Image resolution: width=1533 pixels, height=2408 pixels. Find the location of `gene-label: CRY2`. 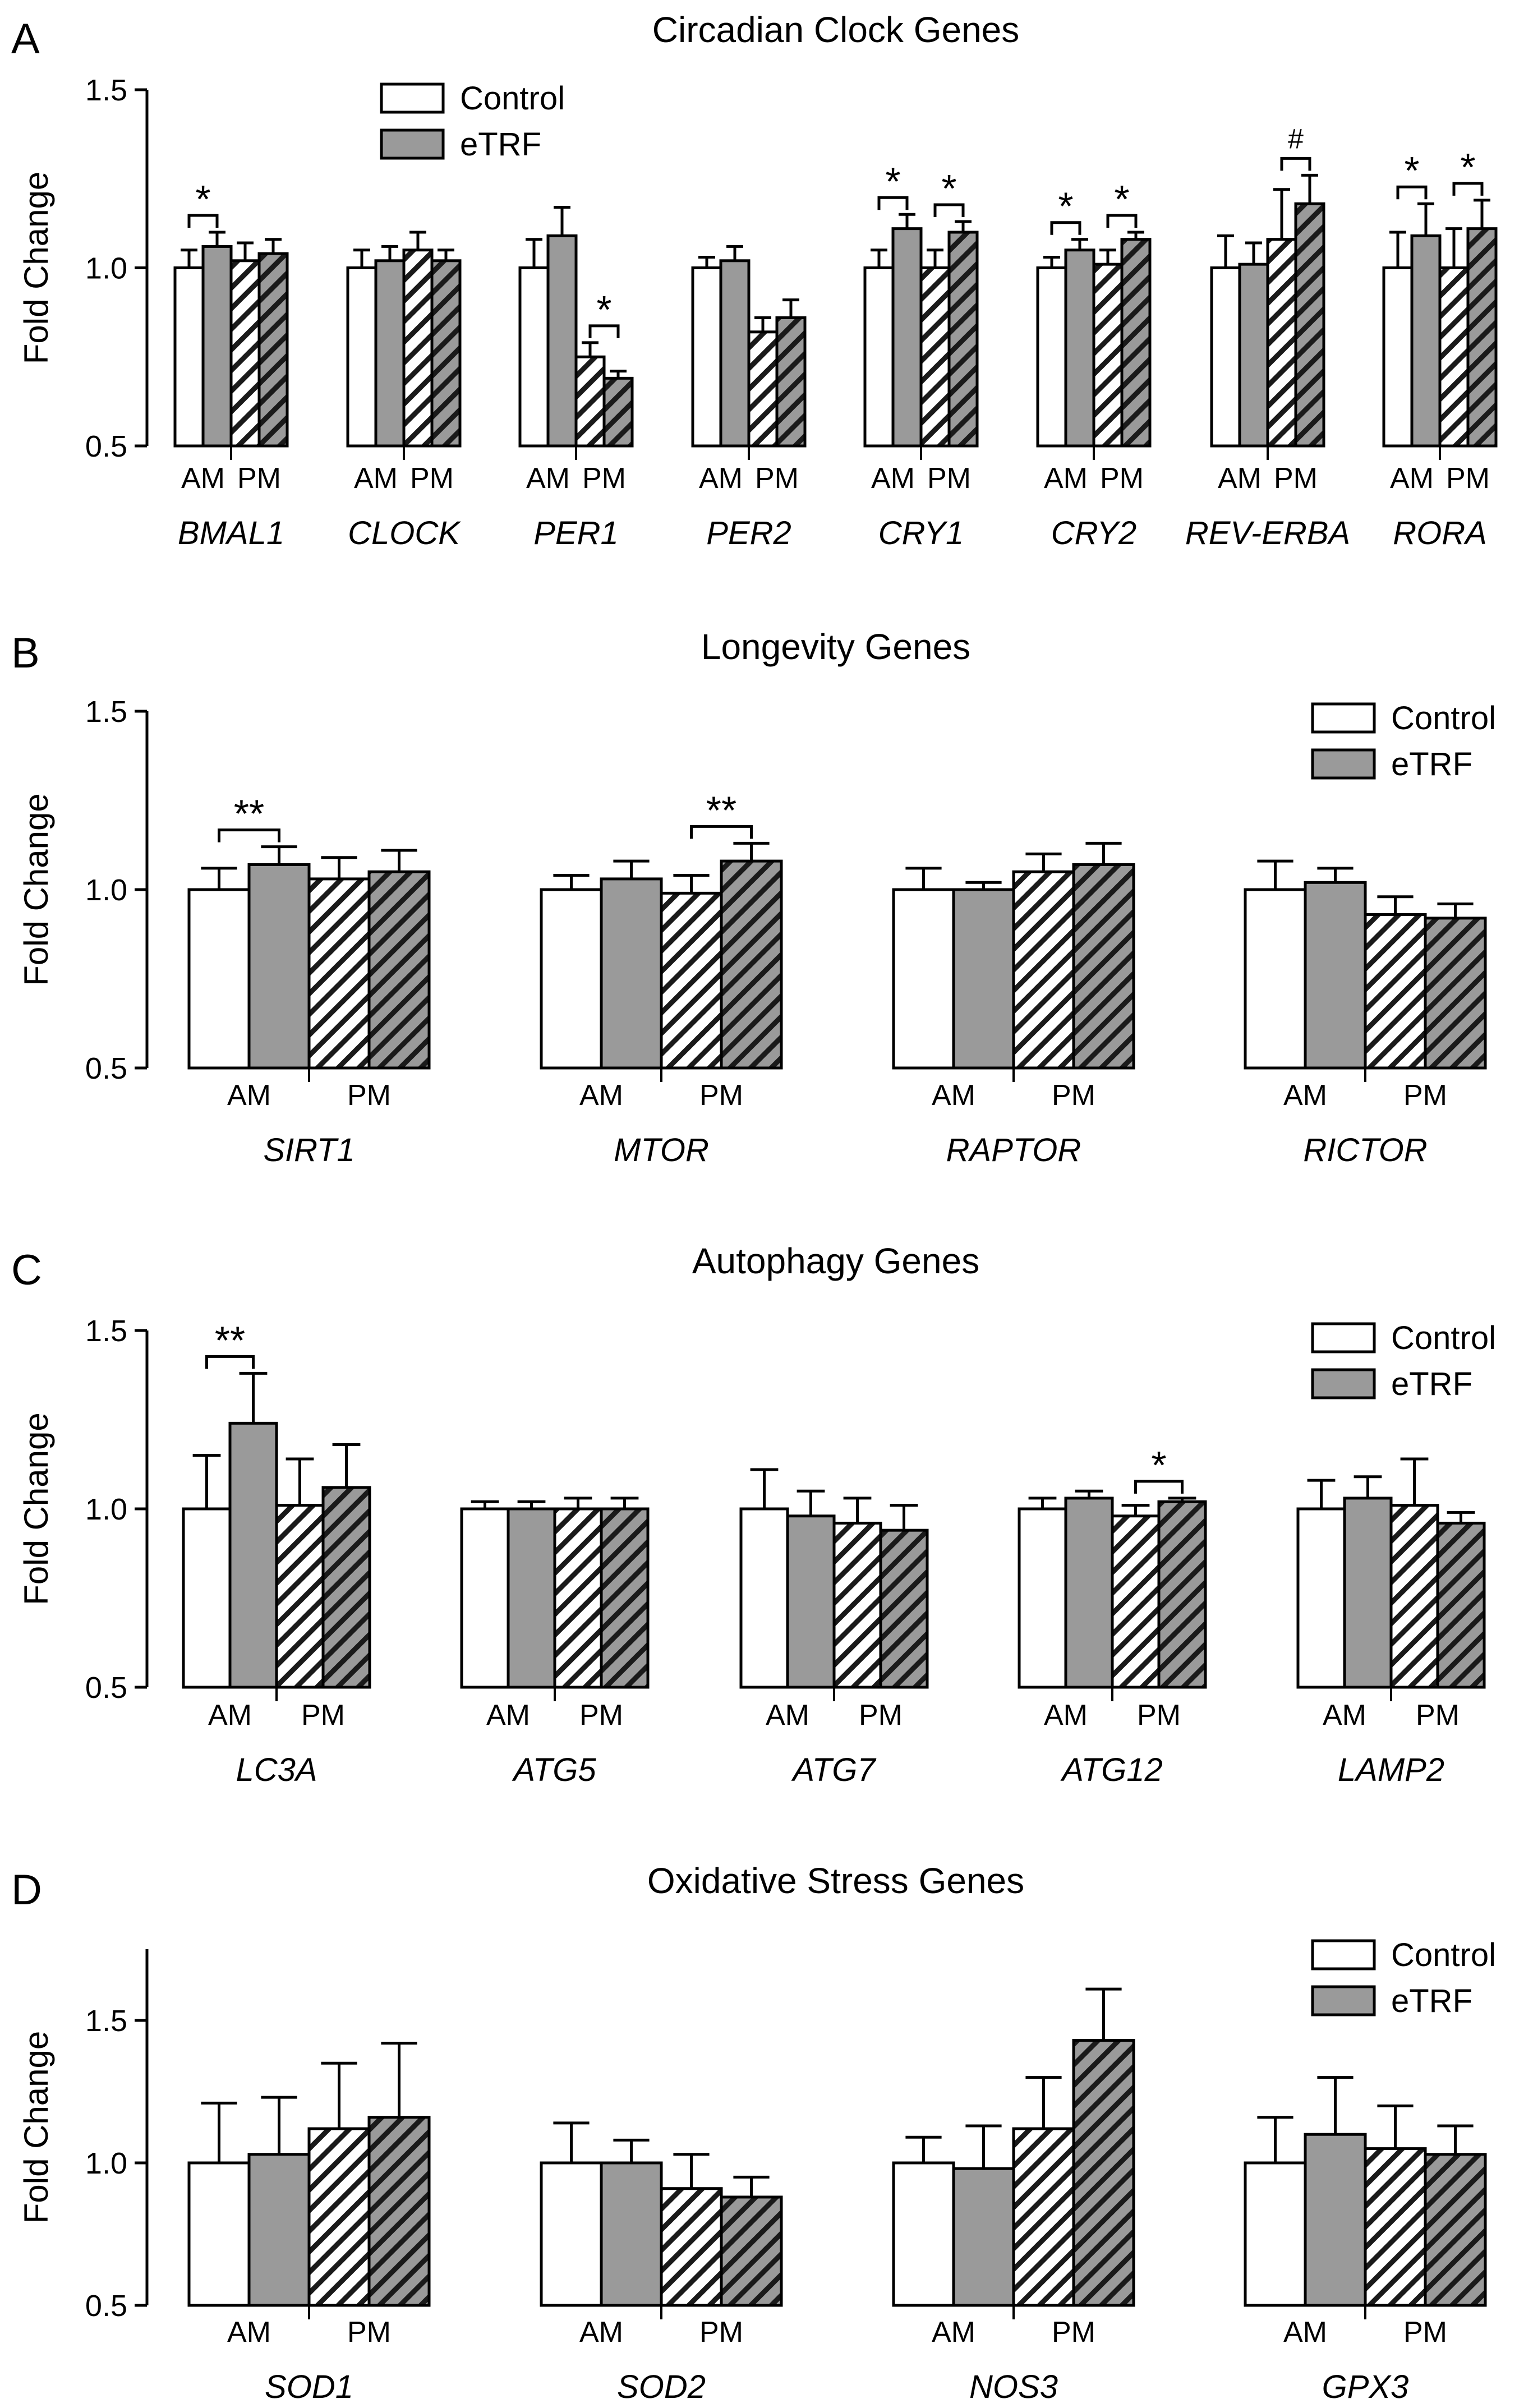

gene-label: CRY2 is located at coordinates (1094, 533).